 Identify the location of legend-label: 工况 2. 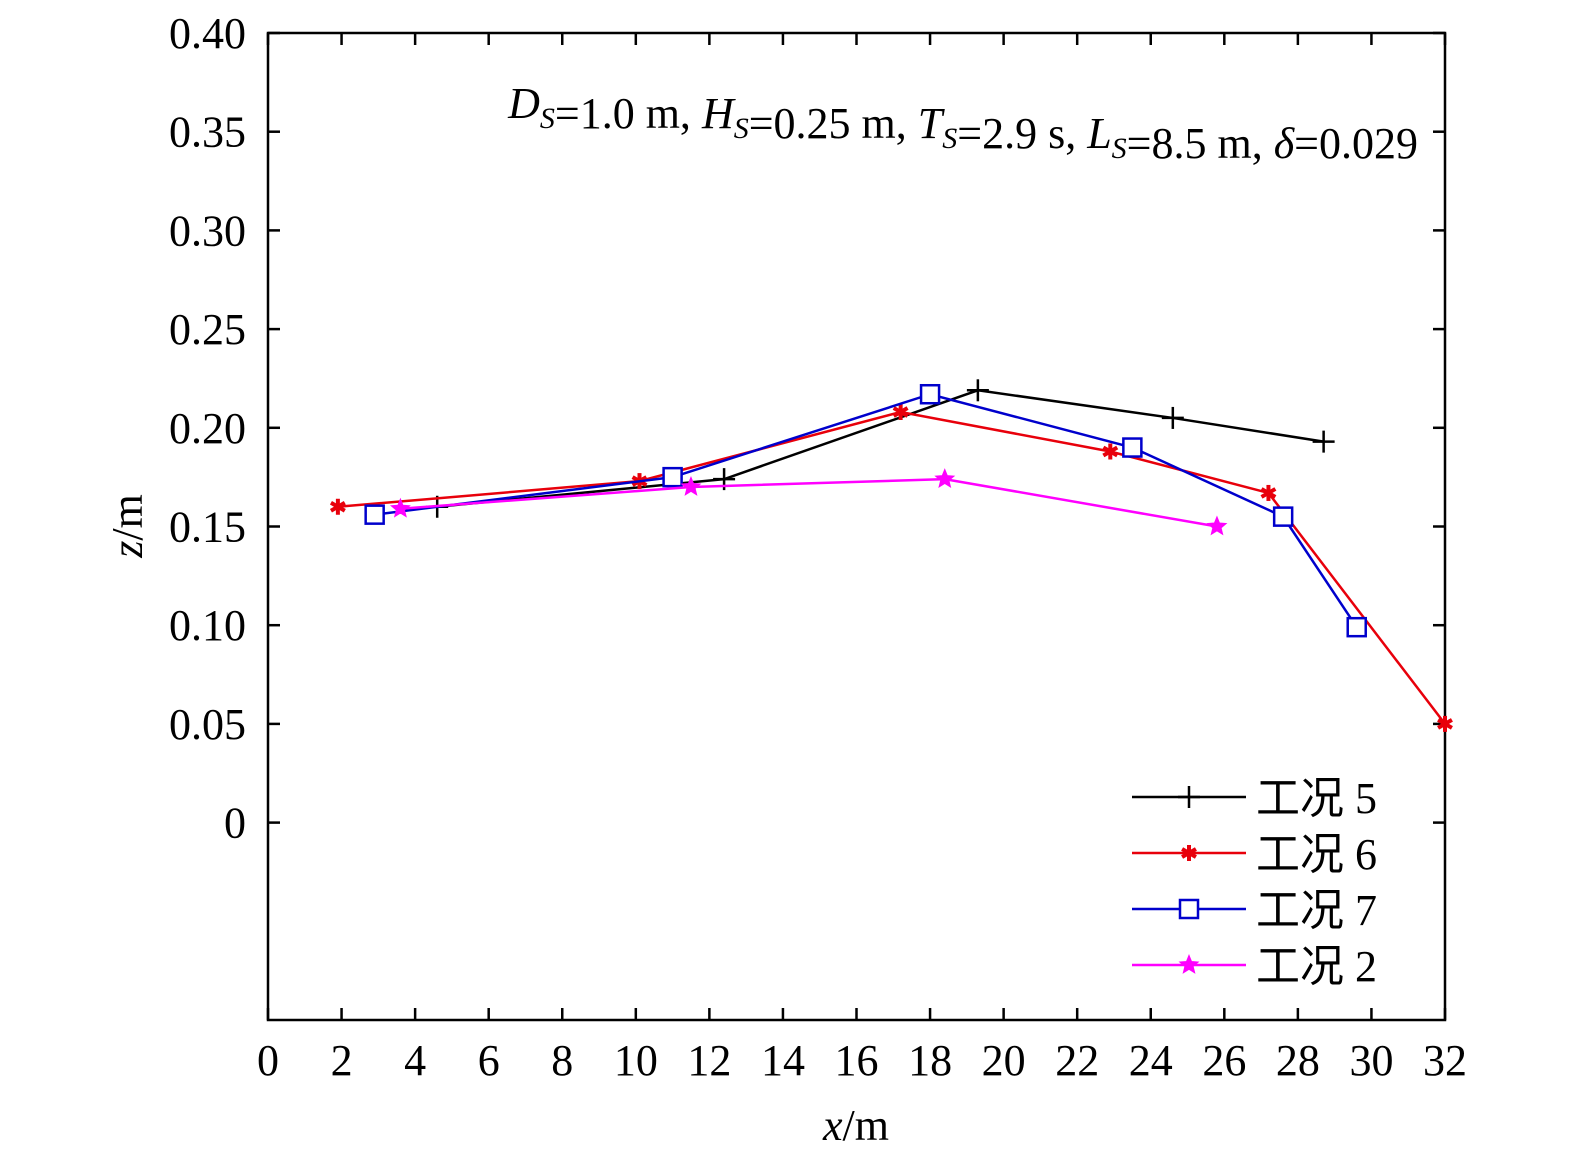
(1316, 966).